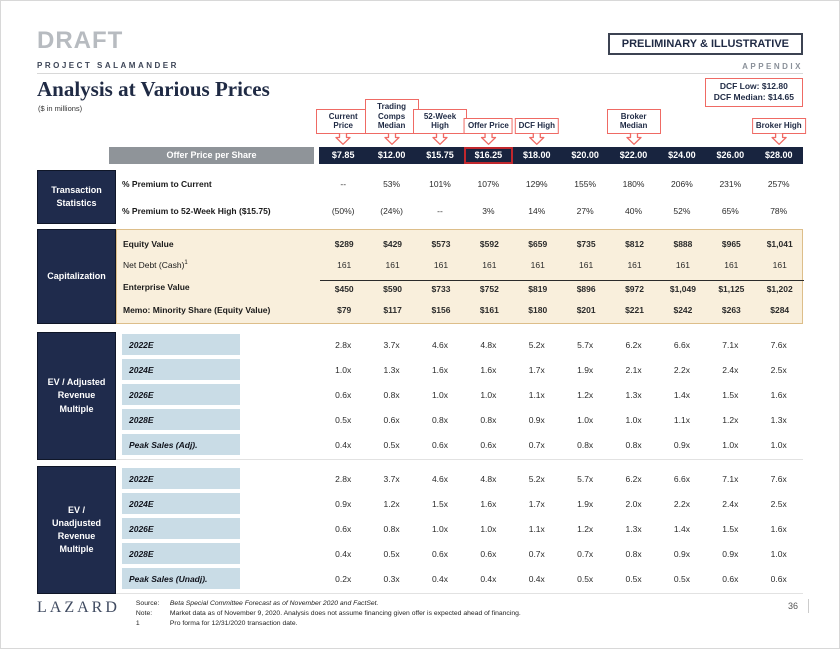 This screenshot has width=840, height=649. I want to click on price-header-cell: $28.00, so click(778, 155).